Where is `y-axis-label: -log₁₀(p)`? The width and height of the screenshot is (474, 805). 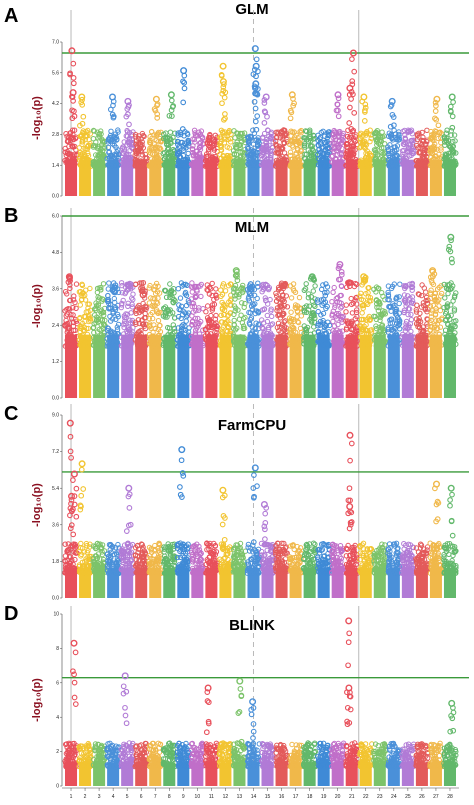
y-axis-label: -log₁₀(p) is located at coordinates (37, 118).